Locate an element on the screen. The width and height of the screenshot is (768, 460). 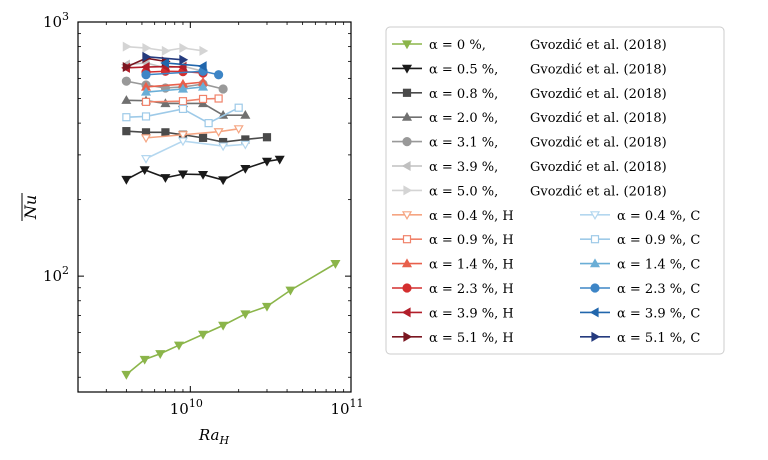
legend-label: α = 1.4 %, H is located at coordinates (471, 265).